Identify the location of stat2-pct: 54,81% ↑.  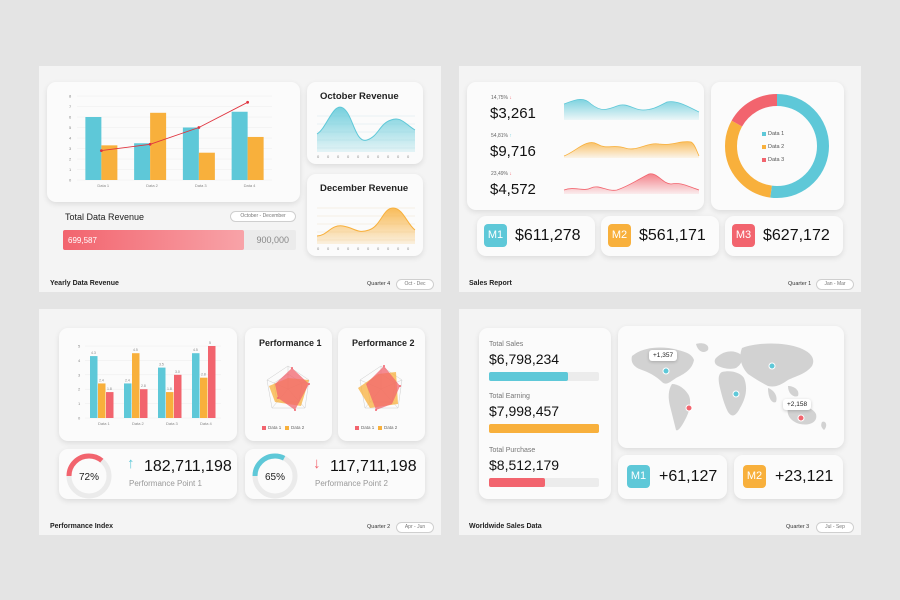
(501, 136).